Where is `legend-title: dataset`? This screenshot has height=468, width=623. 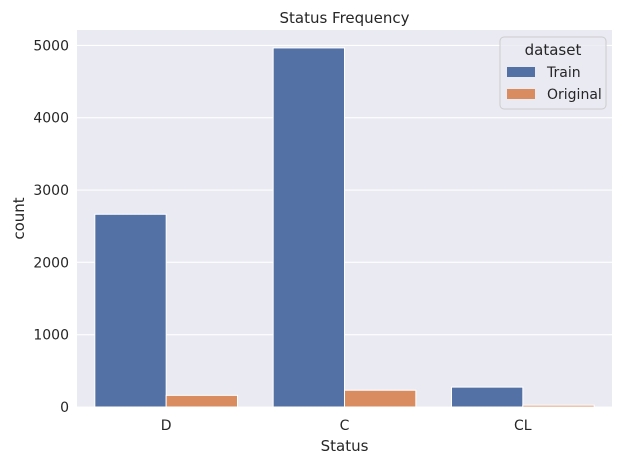 legend-title: dataset is located at coordinates (553, 50).